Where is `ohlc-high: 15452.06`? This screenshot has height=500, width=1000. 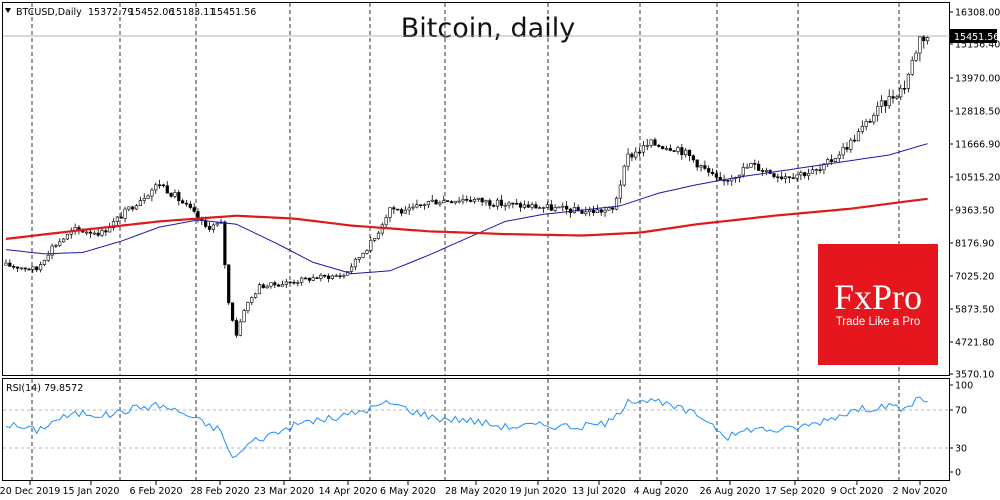
ohlc-high: 15452.06 is located at coordinates (151, 12).